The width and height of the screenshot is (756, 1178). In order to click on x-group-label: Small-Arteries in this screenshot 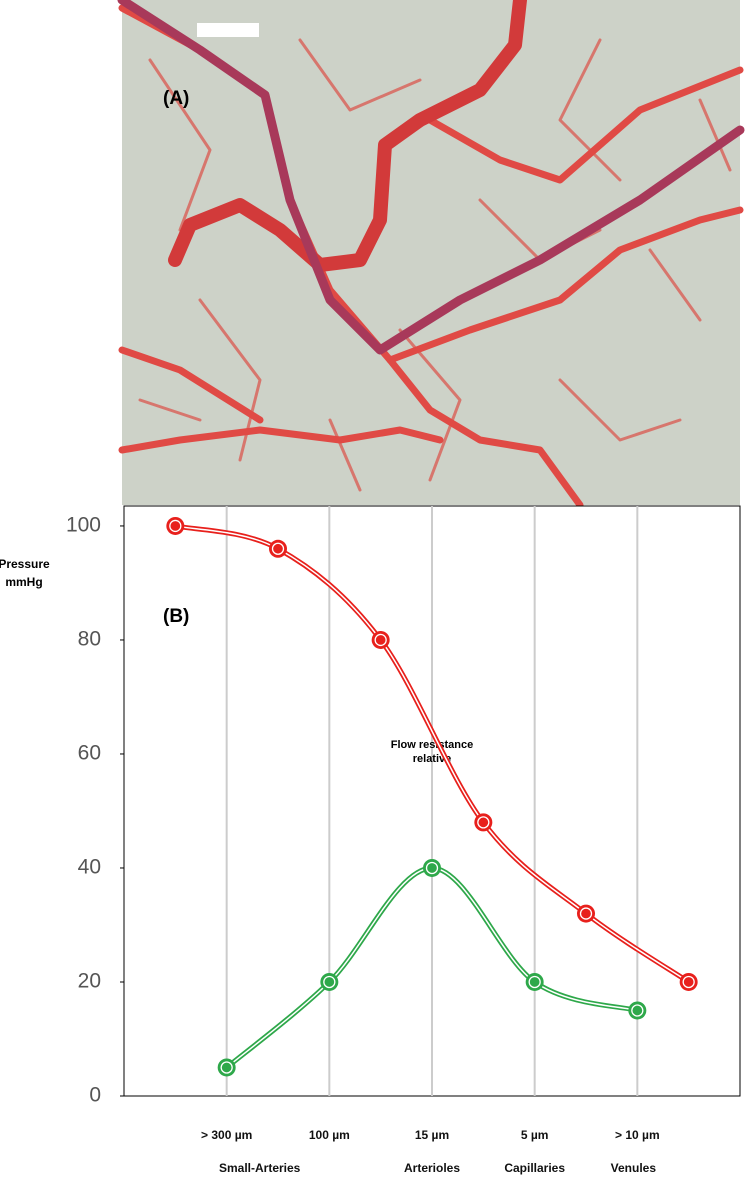, I will do `click(260, 1168)`.